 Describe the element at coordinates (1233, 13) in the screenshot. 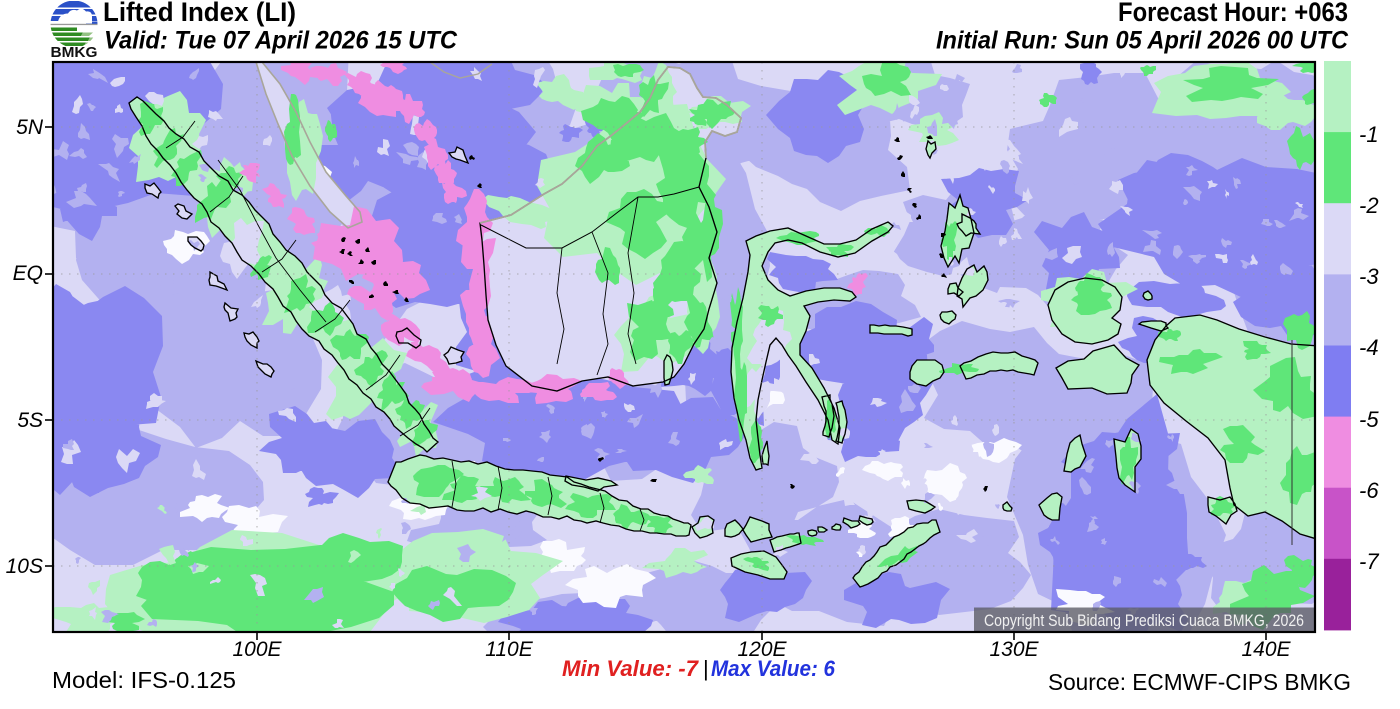

I see `svg-text: Forecast Hour: +063` at that location.